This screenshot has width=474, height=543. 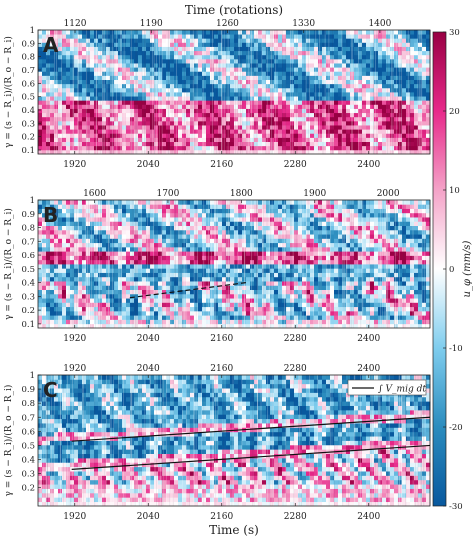 What do you see at coordinates (51, 45) in the screenshot?
I see `panel-letter: A` at bounding box center [51, 45].